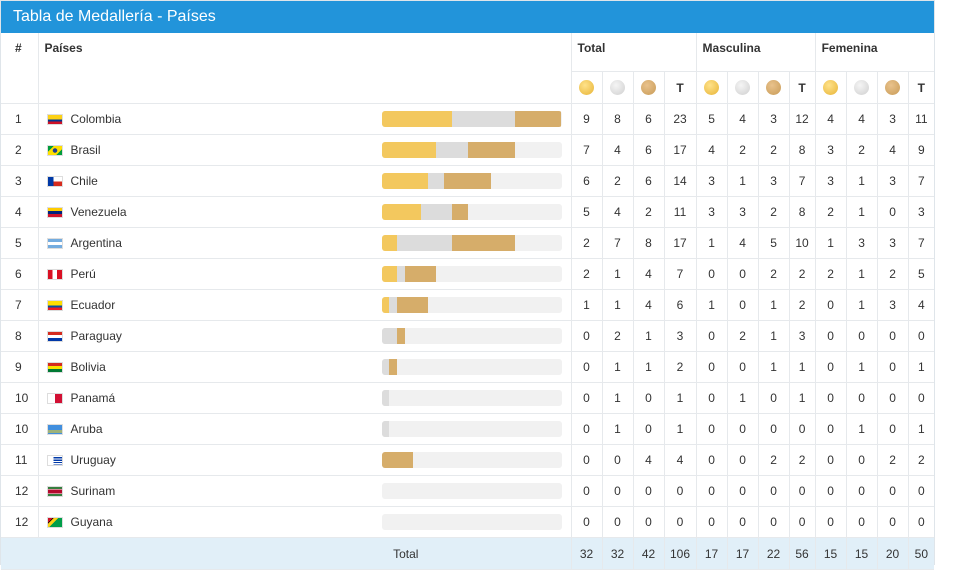  Describe the element at coordinates (649, 119) in the screenshot. I see `total-bronze-count: 6` at that location.